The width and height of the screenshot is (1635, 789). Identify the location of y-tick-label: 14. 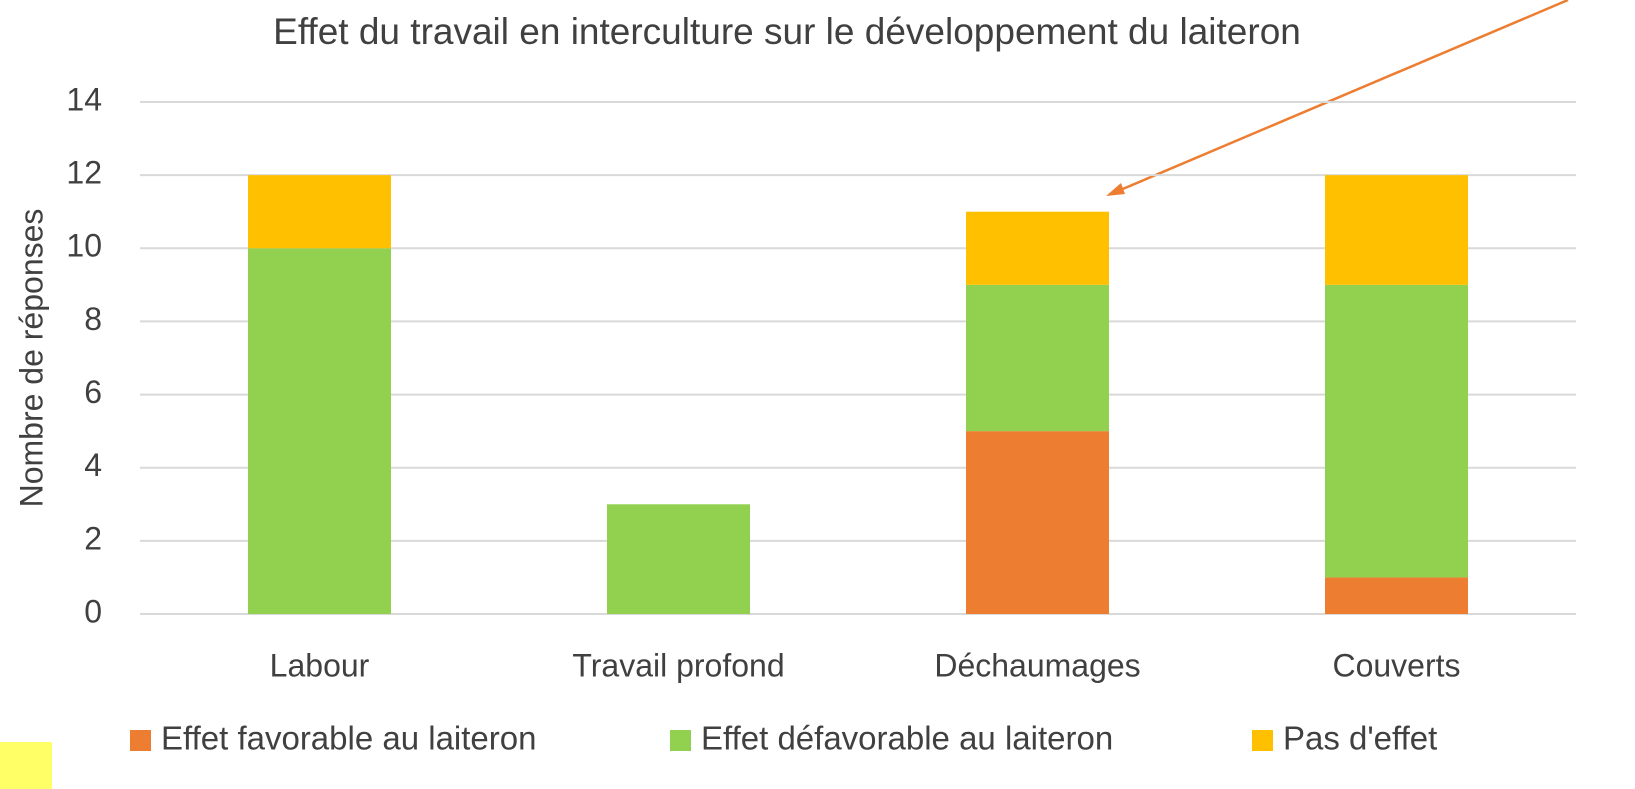
(84, 99).